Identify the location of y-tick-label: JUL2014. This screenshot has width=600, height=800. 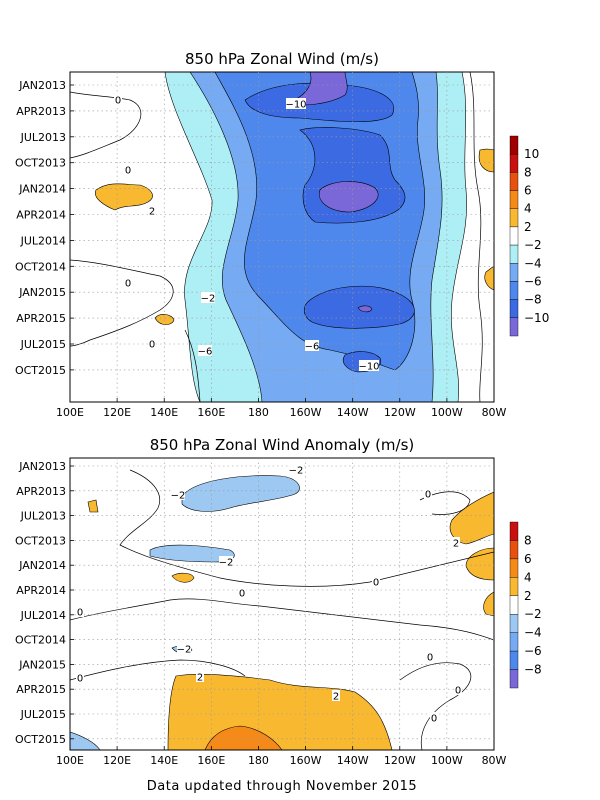
(43, 615).